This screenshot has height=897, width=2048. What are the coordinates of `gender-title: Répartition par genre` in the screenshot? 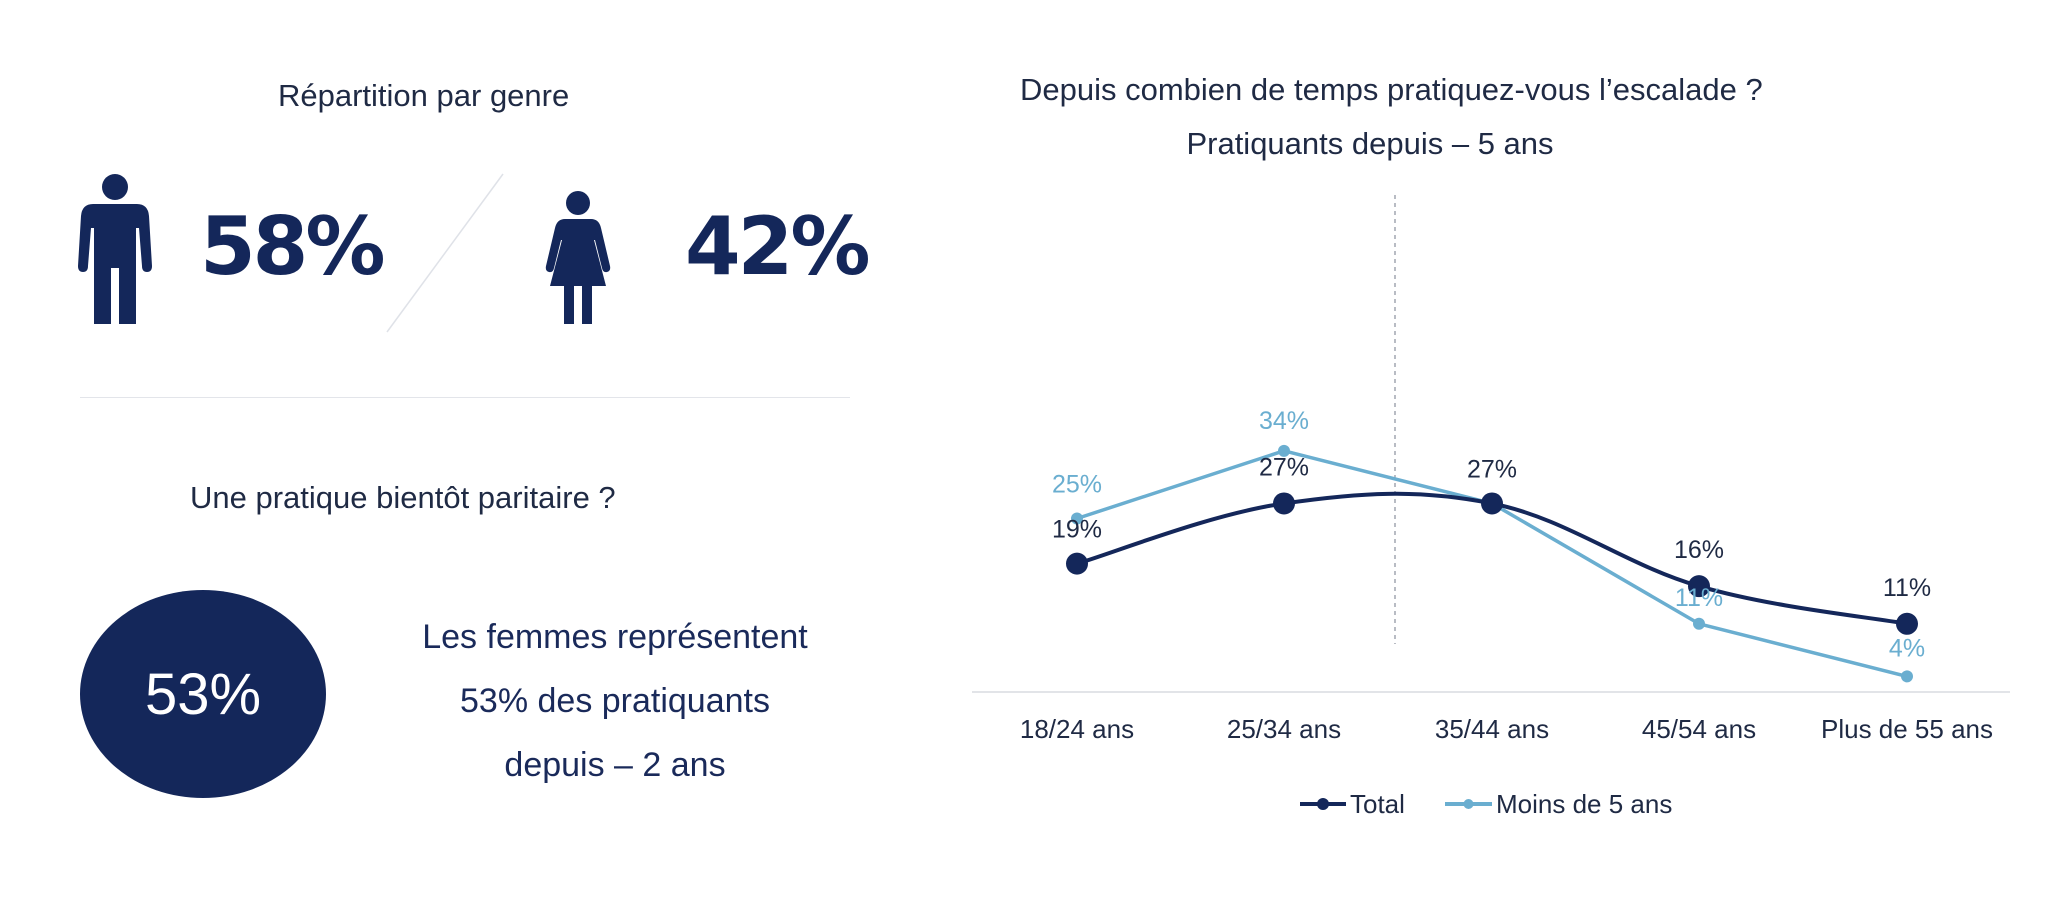 It's located at (424, 95).